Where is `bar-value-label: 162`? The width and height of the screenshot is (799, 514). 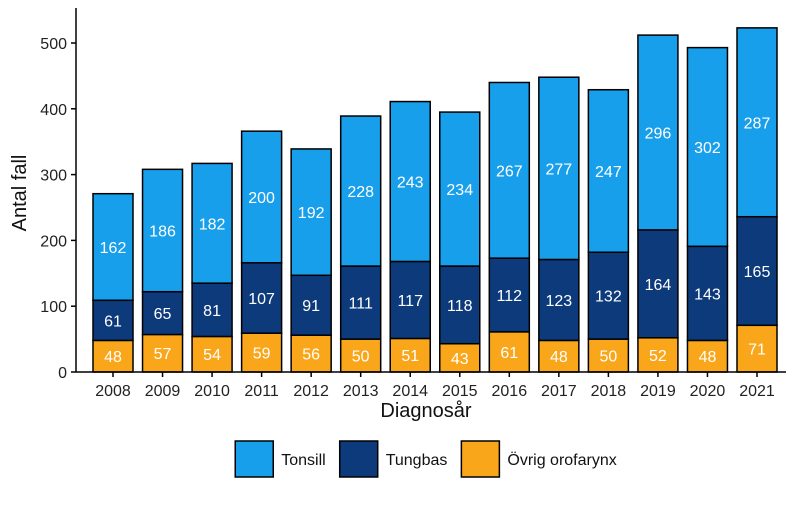
bar-value-label: 162 is located at coordinates (113, 248).